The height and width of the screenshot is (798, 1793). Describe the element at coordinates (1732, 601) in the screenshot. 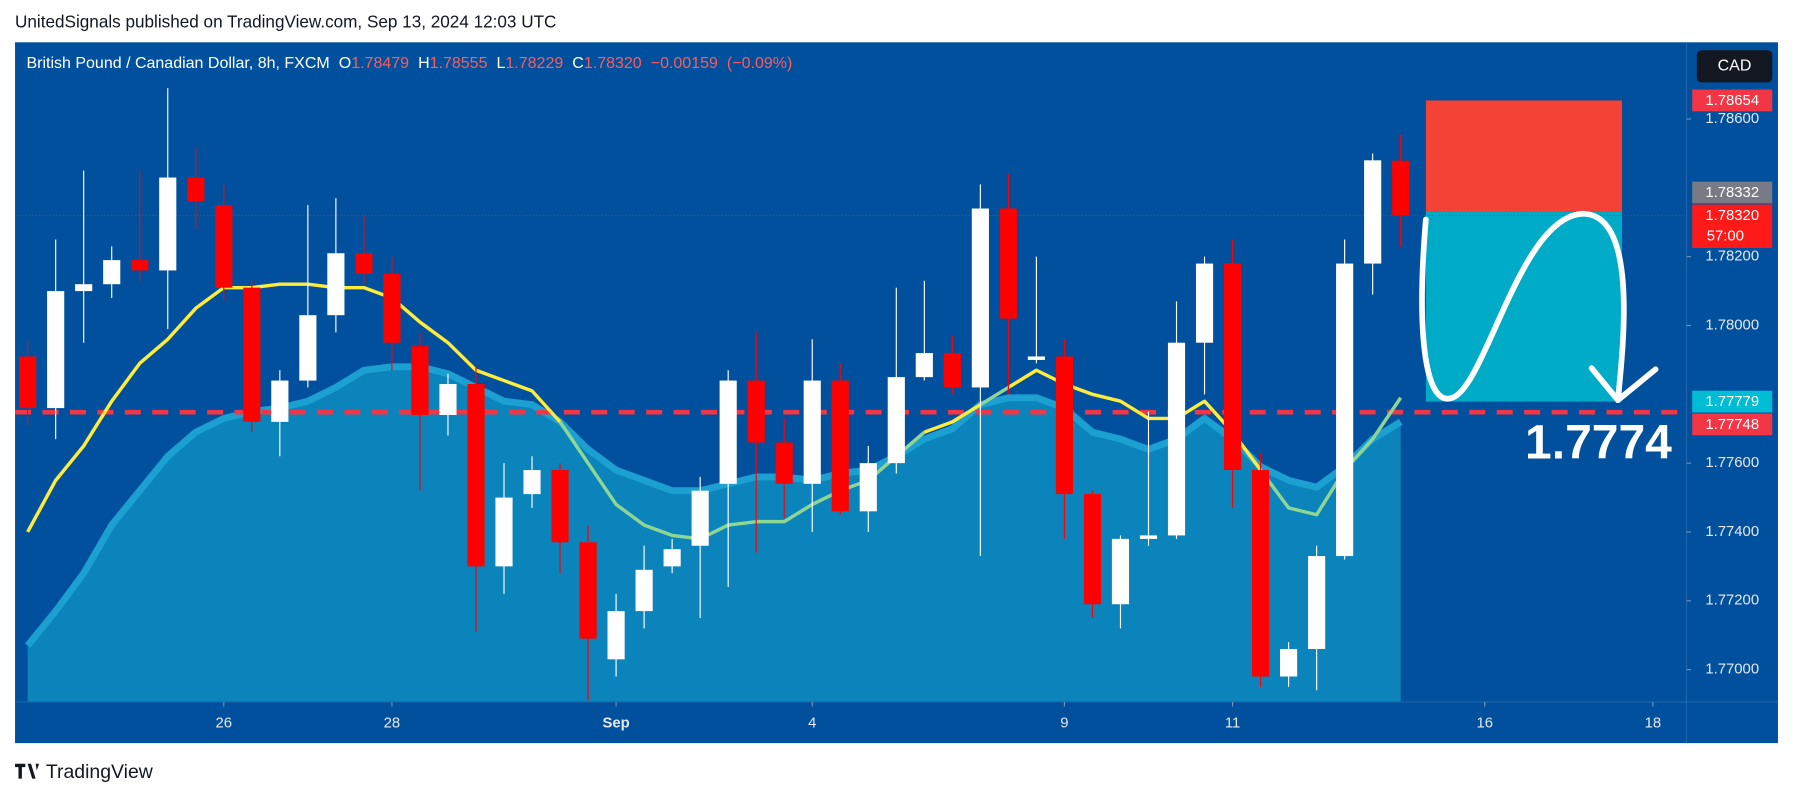

I see `y-tick-label: 1.77200` at that location.